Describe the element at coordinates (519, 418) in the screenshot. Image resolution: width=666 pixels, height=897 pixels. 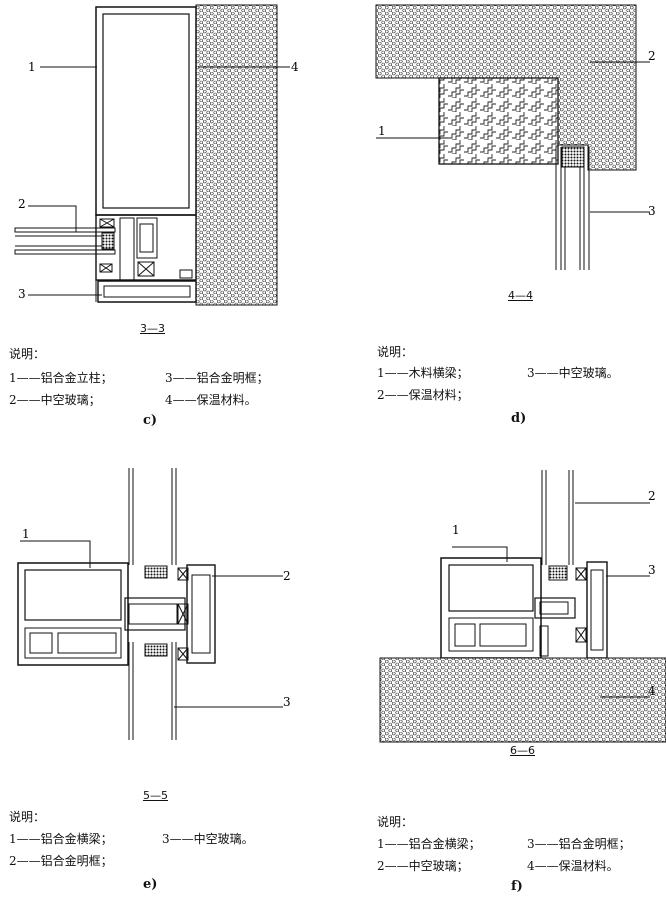
I see `panel-label-d: d)` at that location.